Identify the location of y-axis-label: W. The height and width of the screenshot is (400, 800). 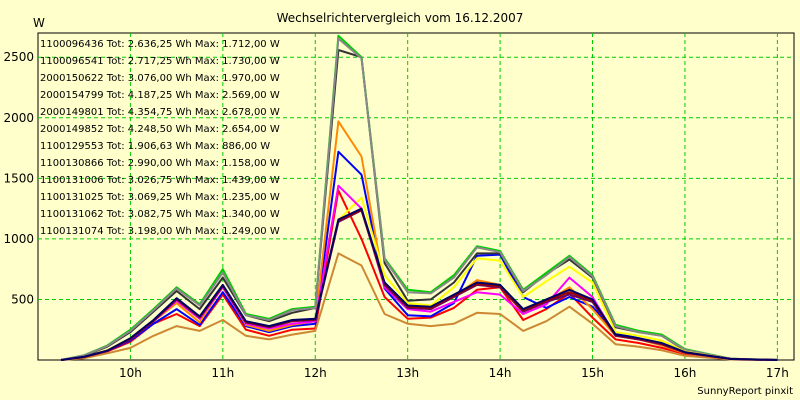
(39, 23).